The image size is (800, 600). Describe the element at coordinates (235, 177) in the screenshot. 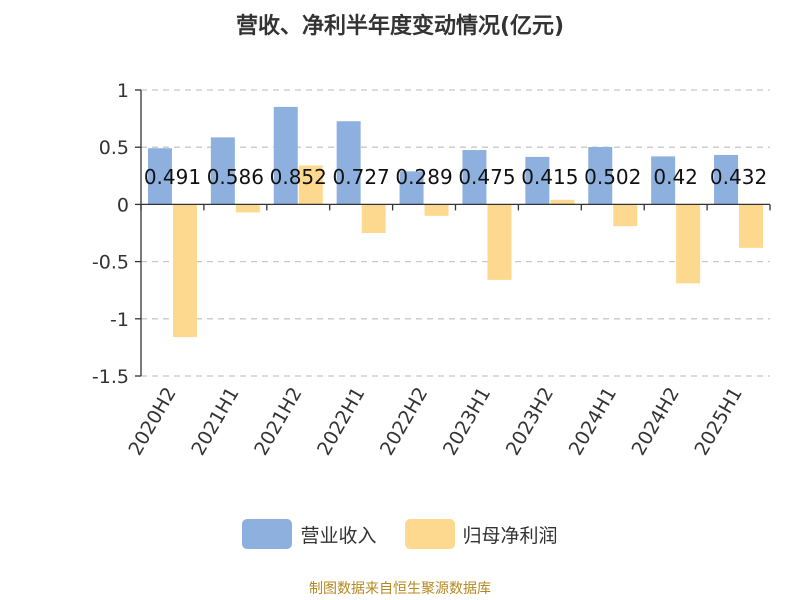

I see `revenue-data-label: 0.586` at that location.